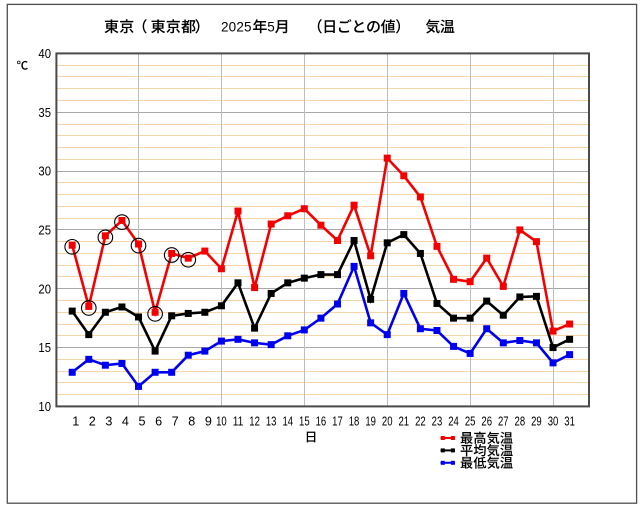  What do you see at coordinates (321, 421) in the screenshot?
I see `svg-text: 16` at bounding box center [321, 421].